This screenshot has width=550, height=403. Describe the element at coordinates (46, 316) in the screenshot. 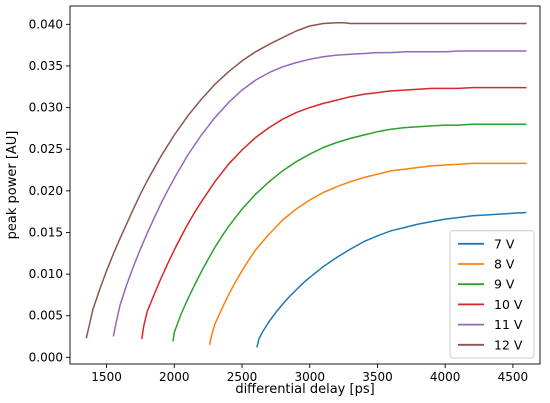

I see `y-tick-label-1: 0.005` at that location.